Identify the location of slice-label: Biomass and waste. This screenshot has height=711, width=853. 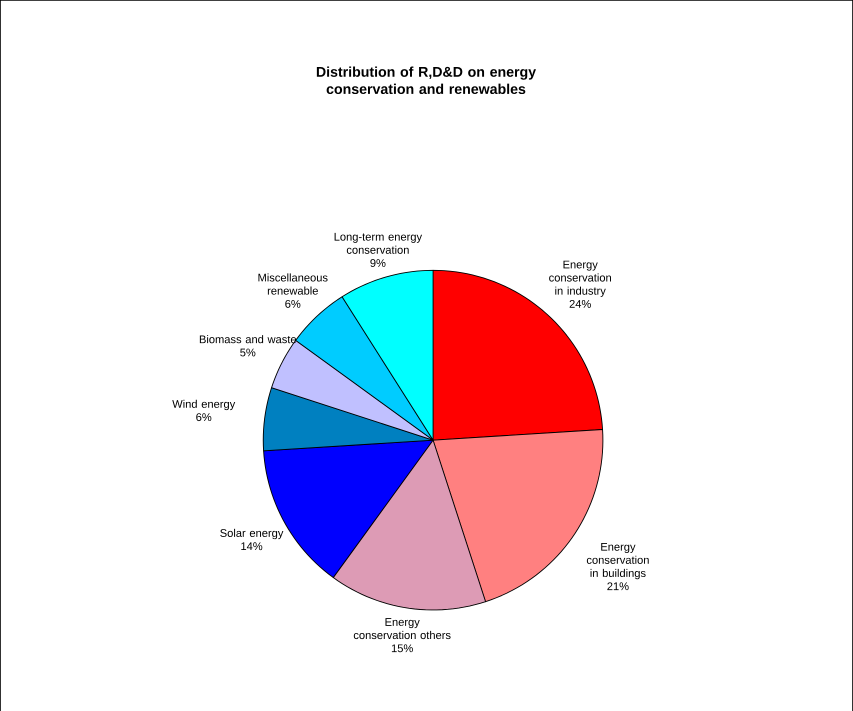
(248, 339).